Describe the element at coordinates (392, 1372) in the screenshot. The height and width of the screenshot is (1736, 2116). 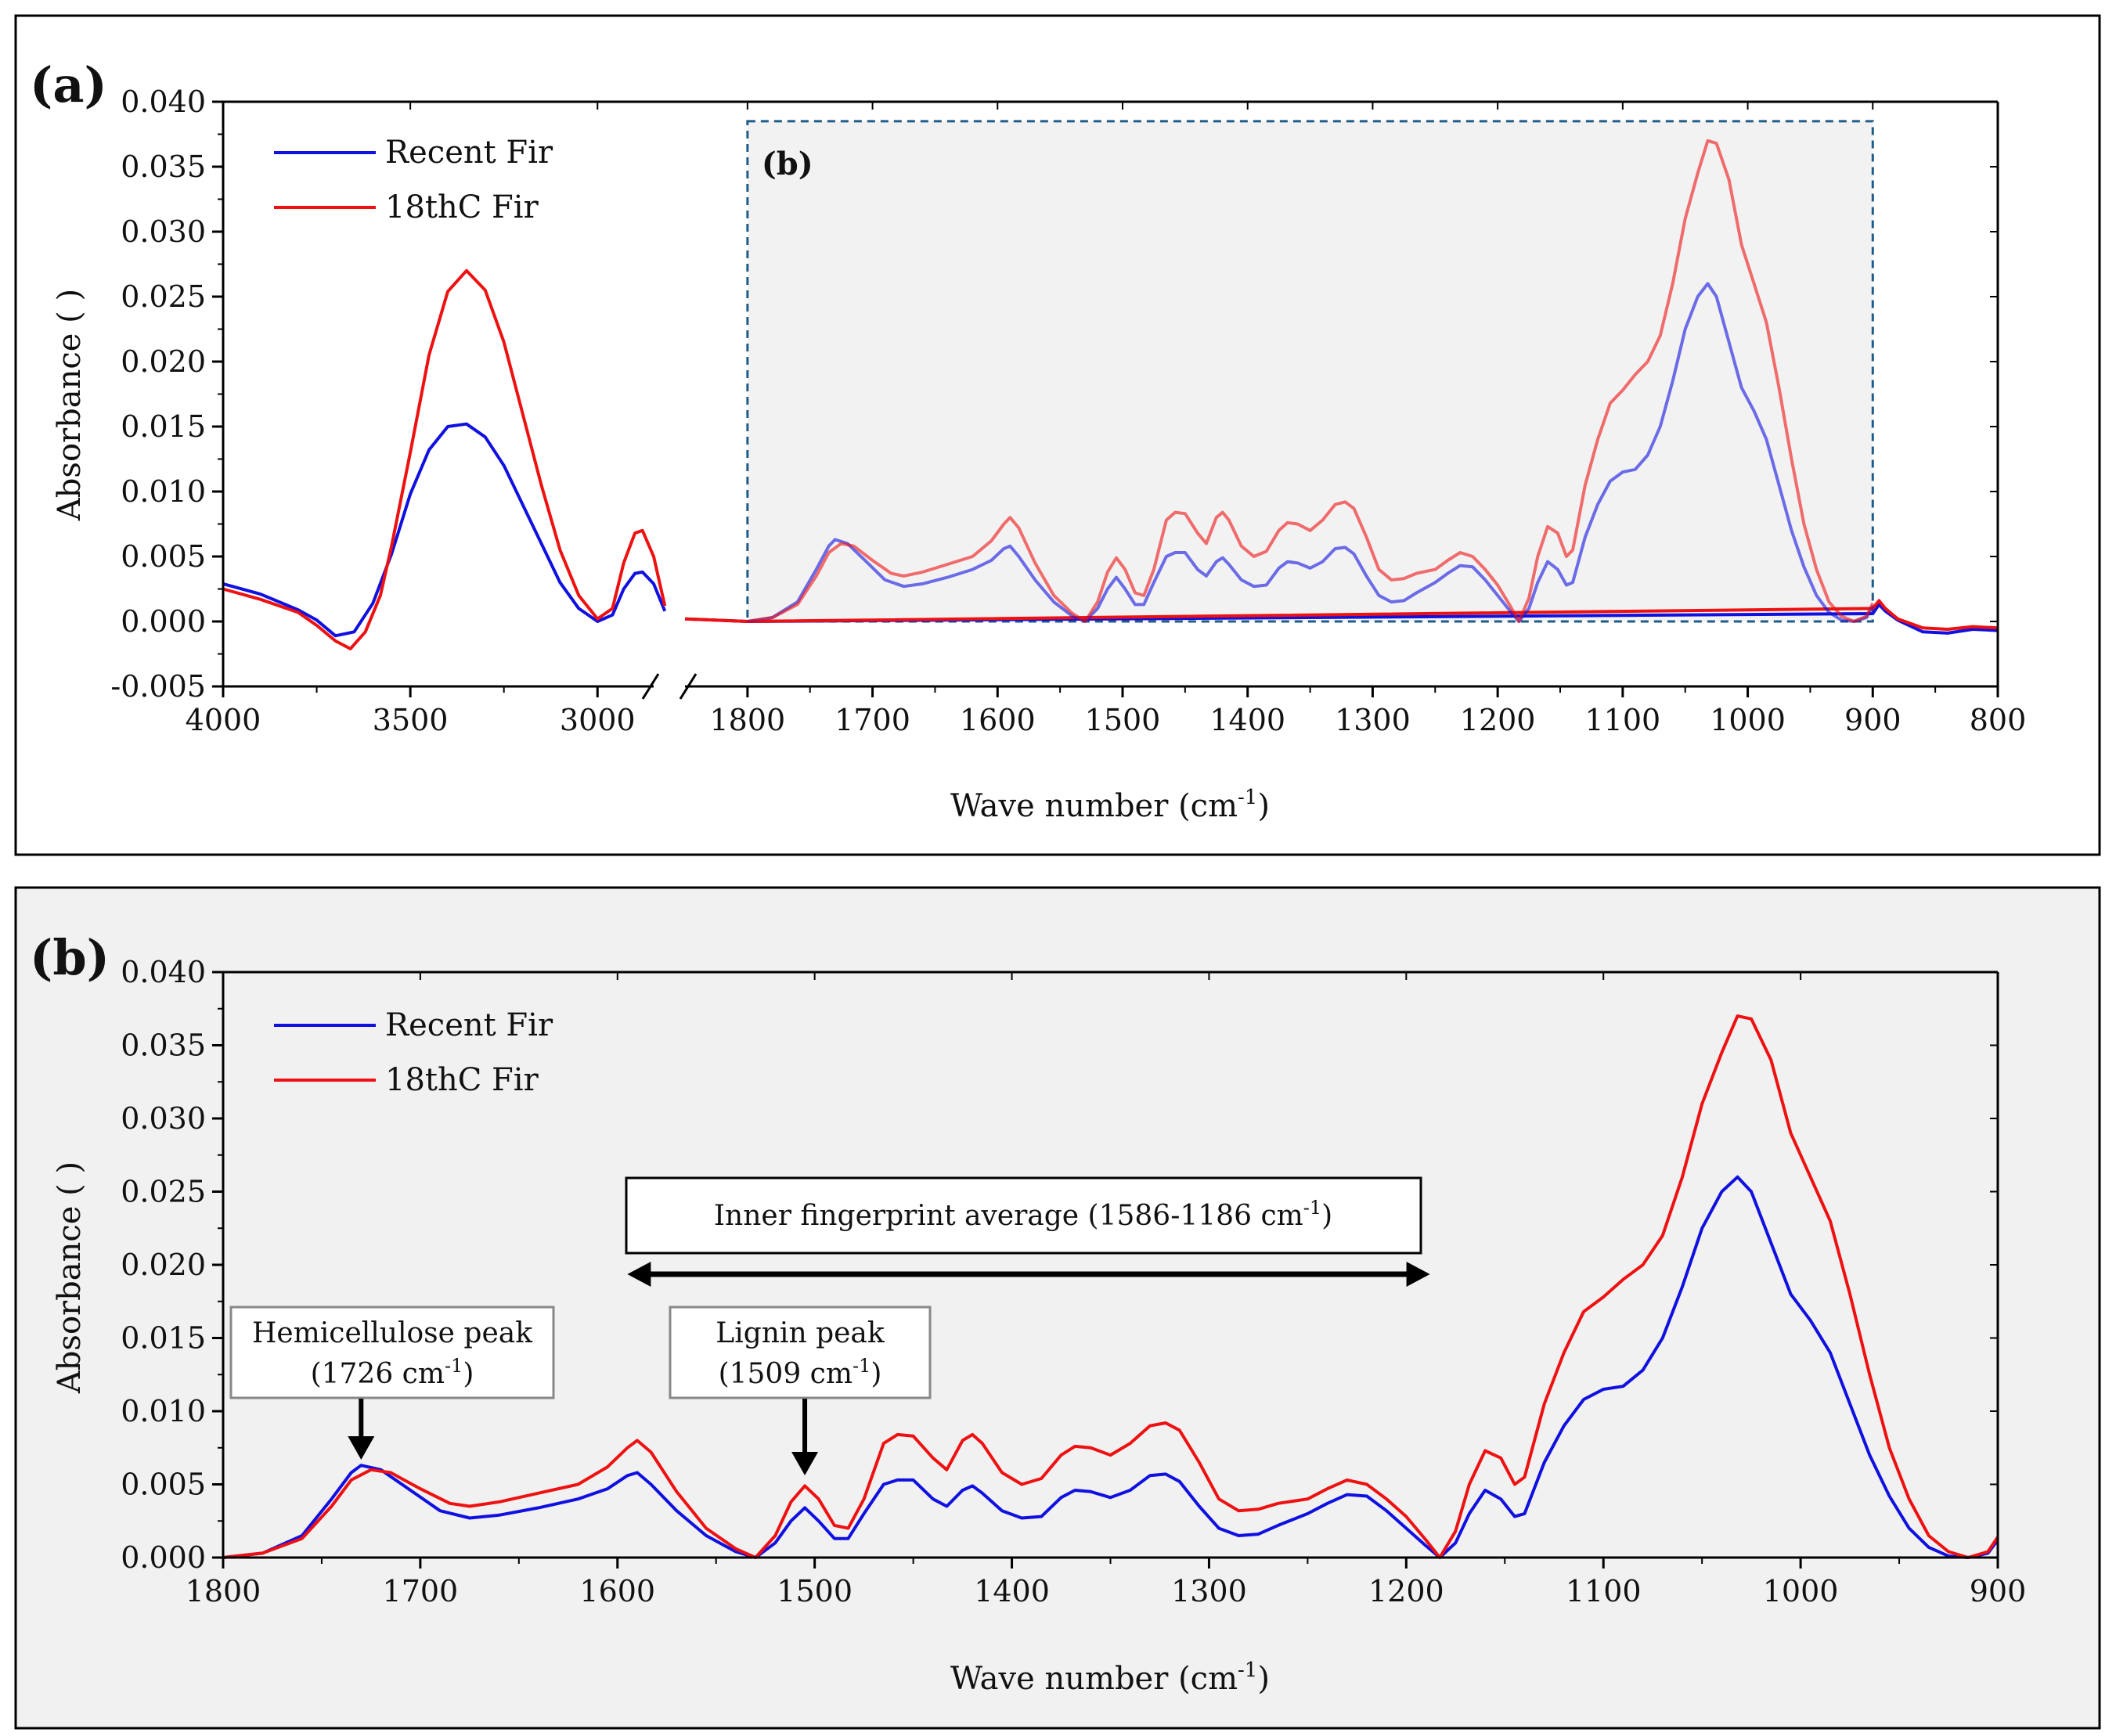
I see `hemicellulose-label-2: (1726 cm-1)` at that location.